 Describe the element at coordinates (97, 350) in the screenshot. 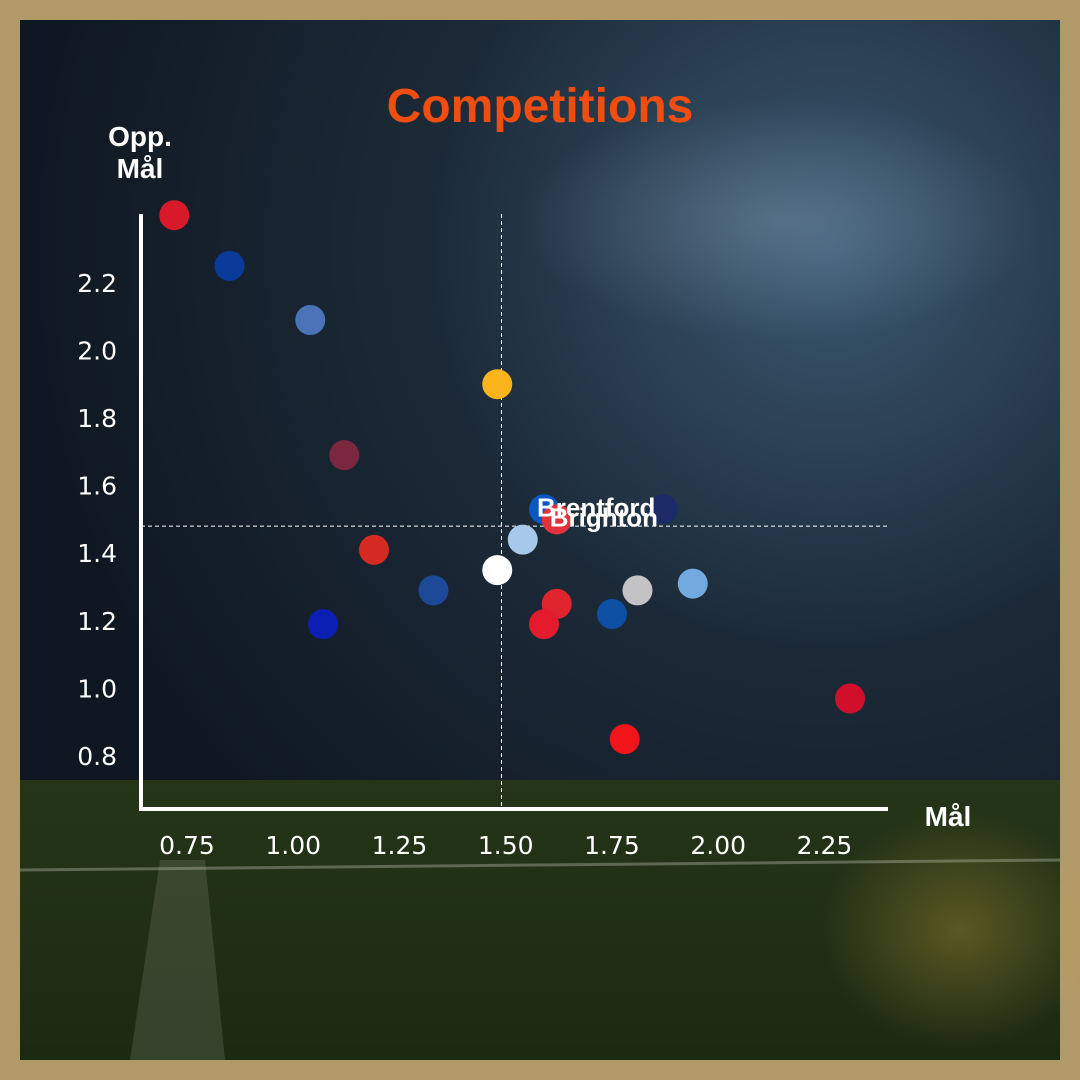

I see `y-tick-label: 2.0` at that location.